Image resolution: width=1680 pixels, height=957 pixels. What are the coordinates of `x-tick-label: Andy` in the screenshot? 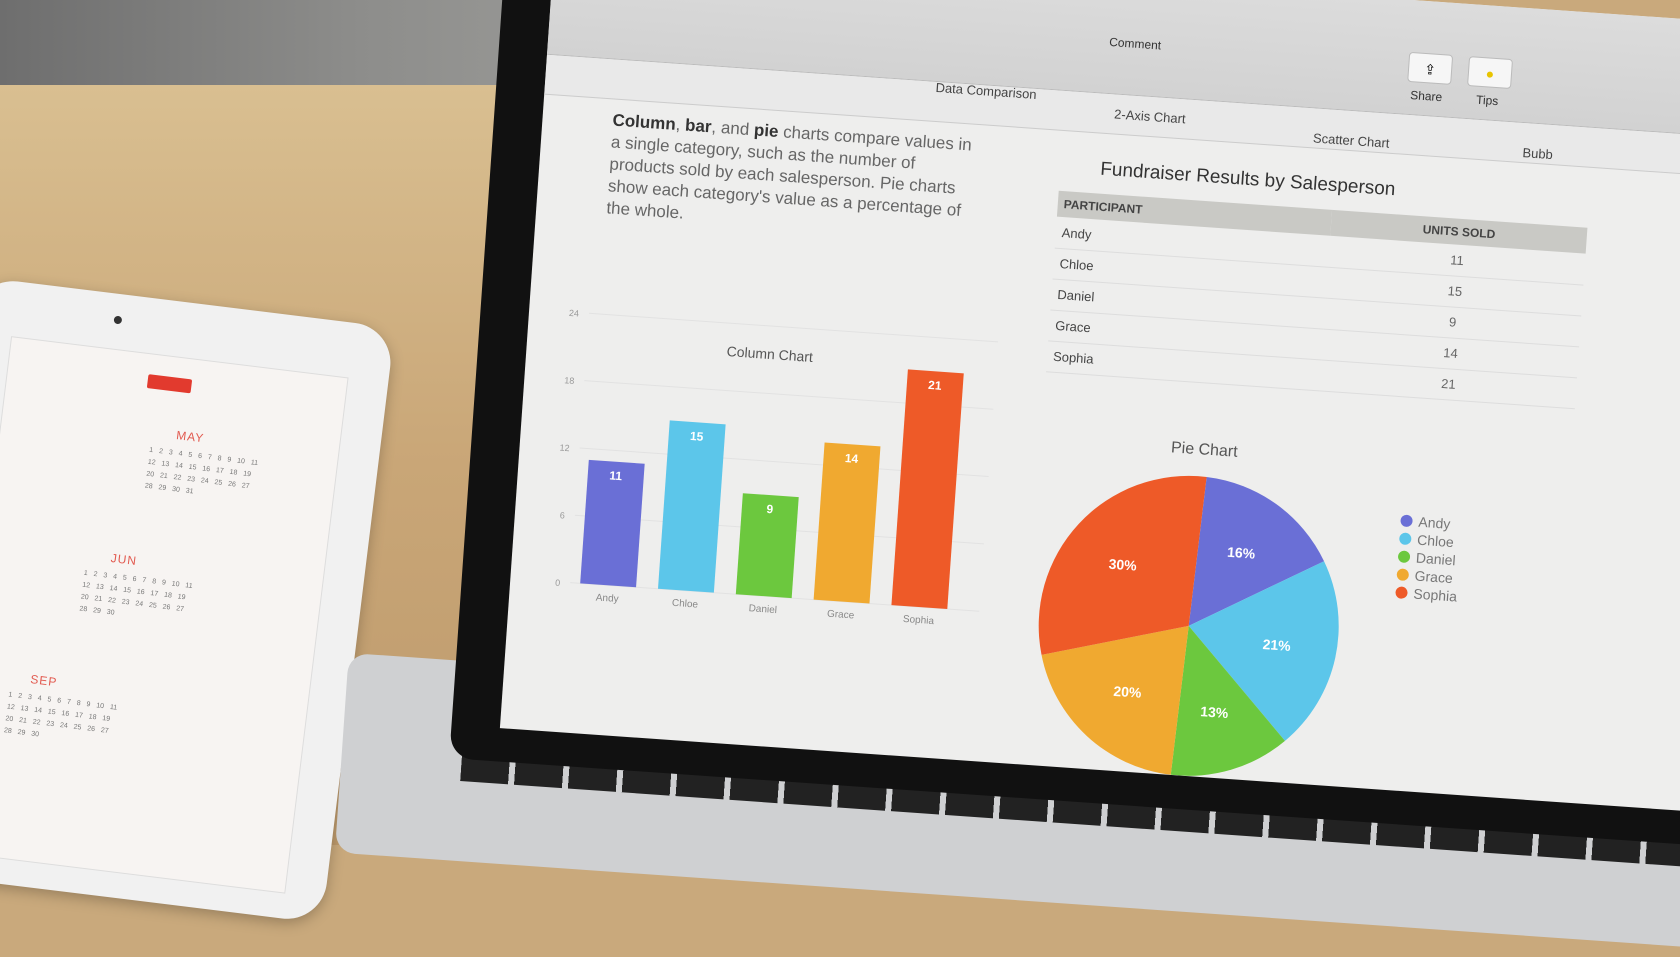 It's located at (607, 598).